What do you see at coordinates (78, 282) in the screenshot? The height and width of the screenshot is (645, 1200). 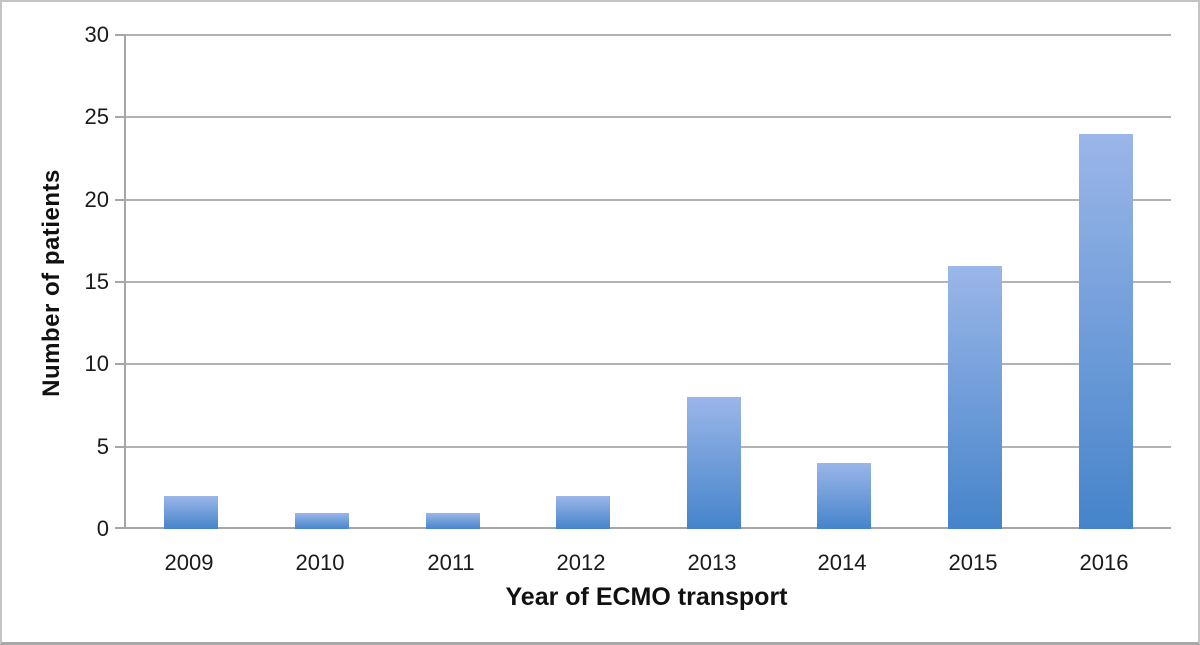 I see `y-axis-tick-labels: 0 5 10 15 20 25 30` at bounding box center [78, 282].